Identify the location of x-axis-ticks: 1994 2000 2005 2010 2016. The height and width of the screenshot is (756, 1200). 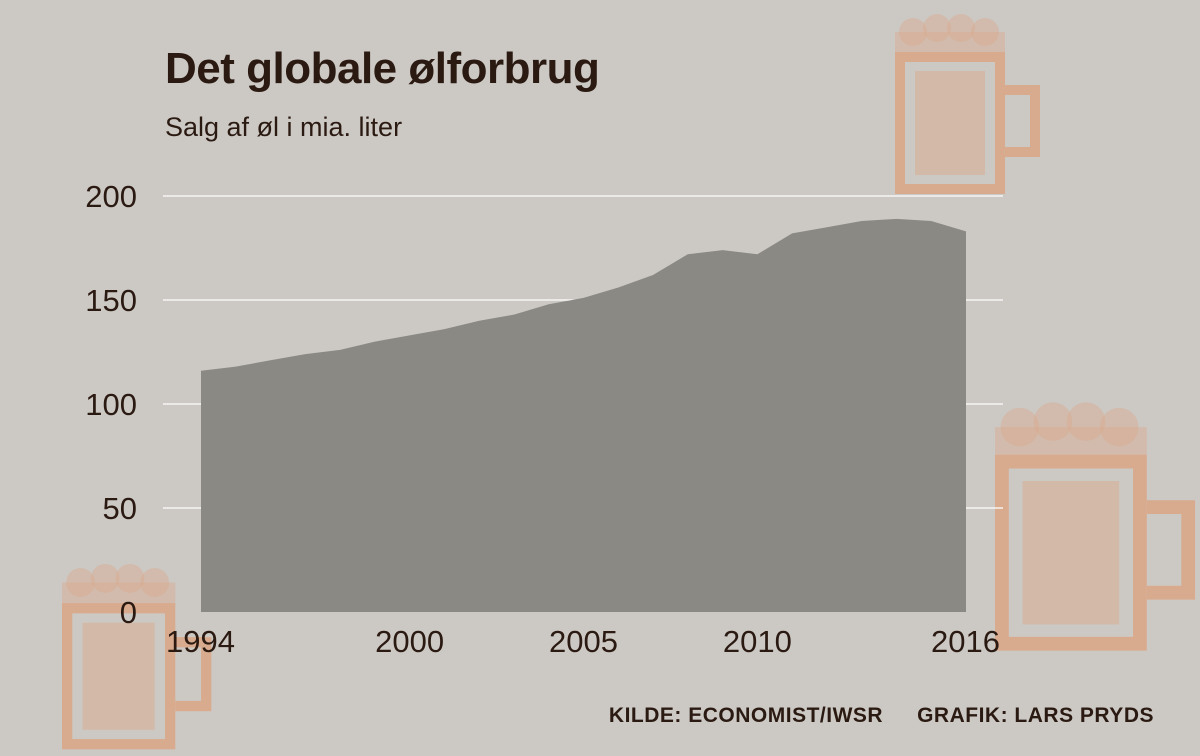
(583, 641).